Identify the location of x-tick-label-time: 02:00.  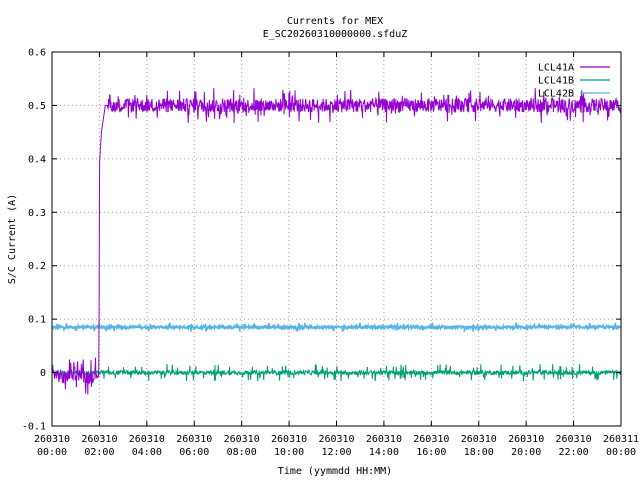
(99, 452).